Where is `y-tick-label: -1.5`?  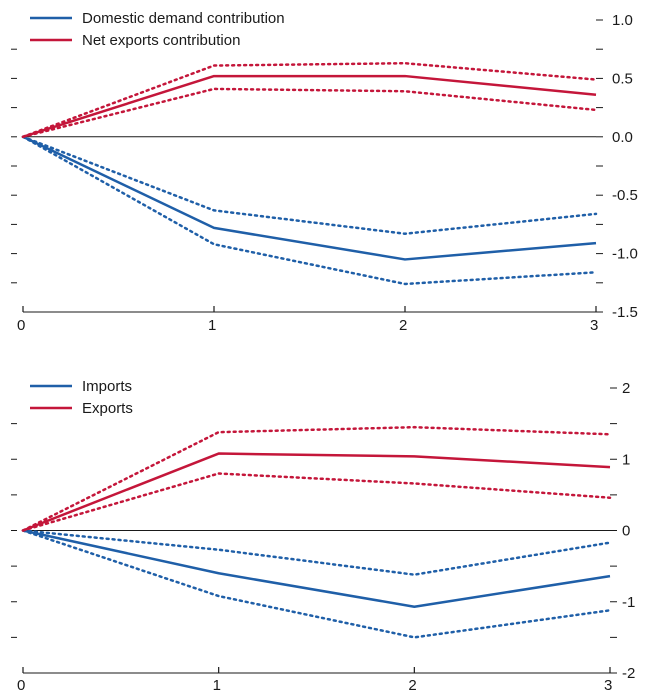
y-tick-label: -1.5 is located at coordinates (625, 312).